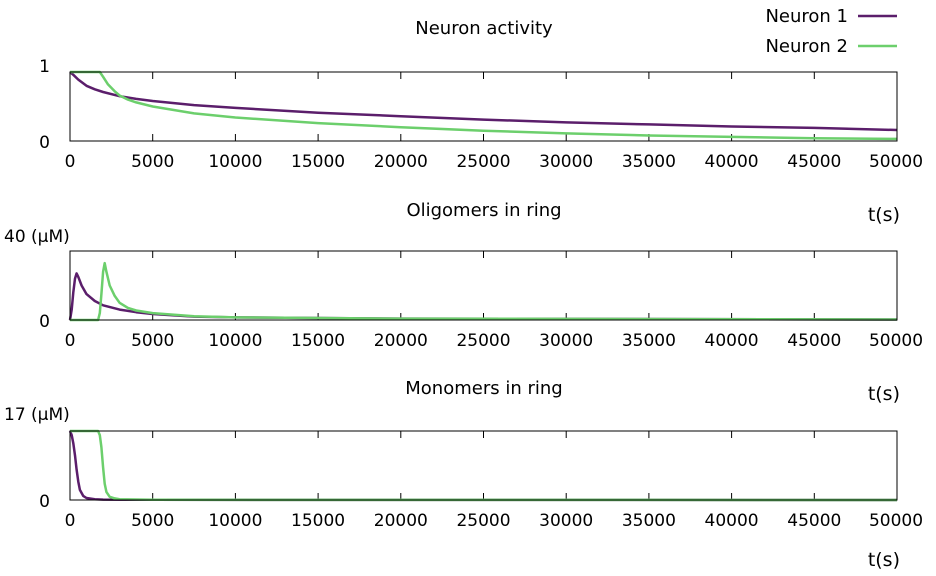 The image size is (936, 576). Describe the element at coordinates (483, 388) in the screenshot. I see `panel-title: Monomers in ring` at that location.